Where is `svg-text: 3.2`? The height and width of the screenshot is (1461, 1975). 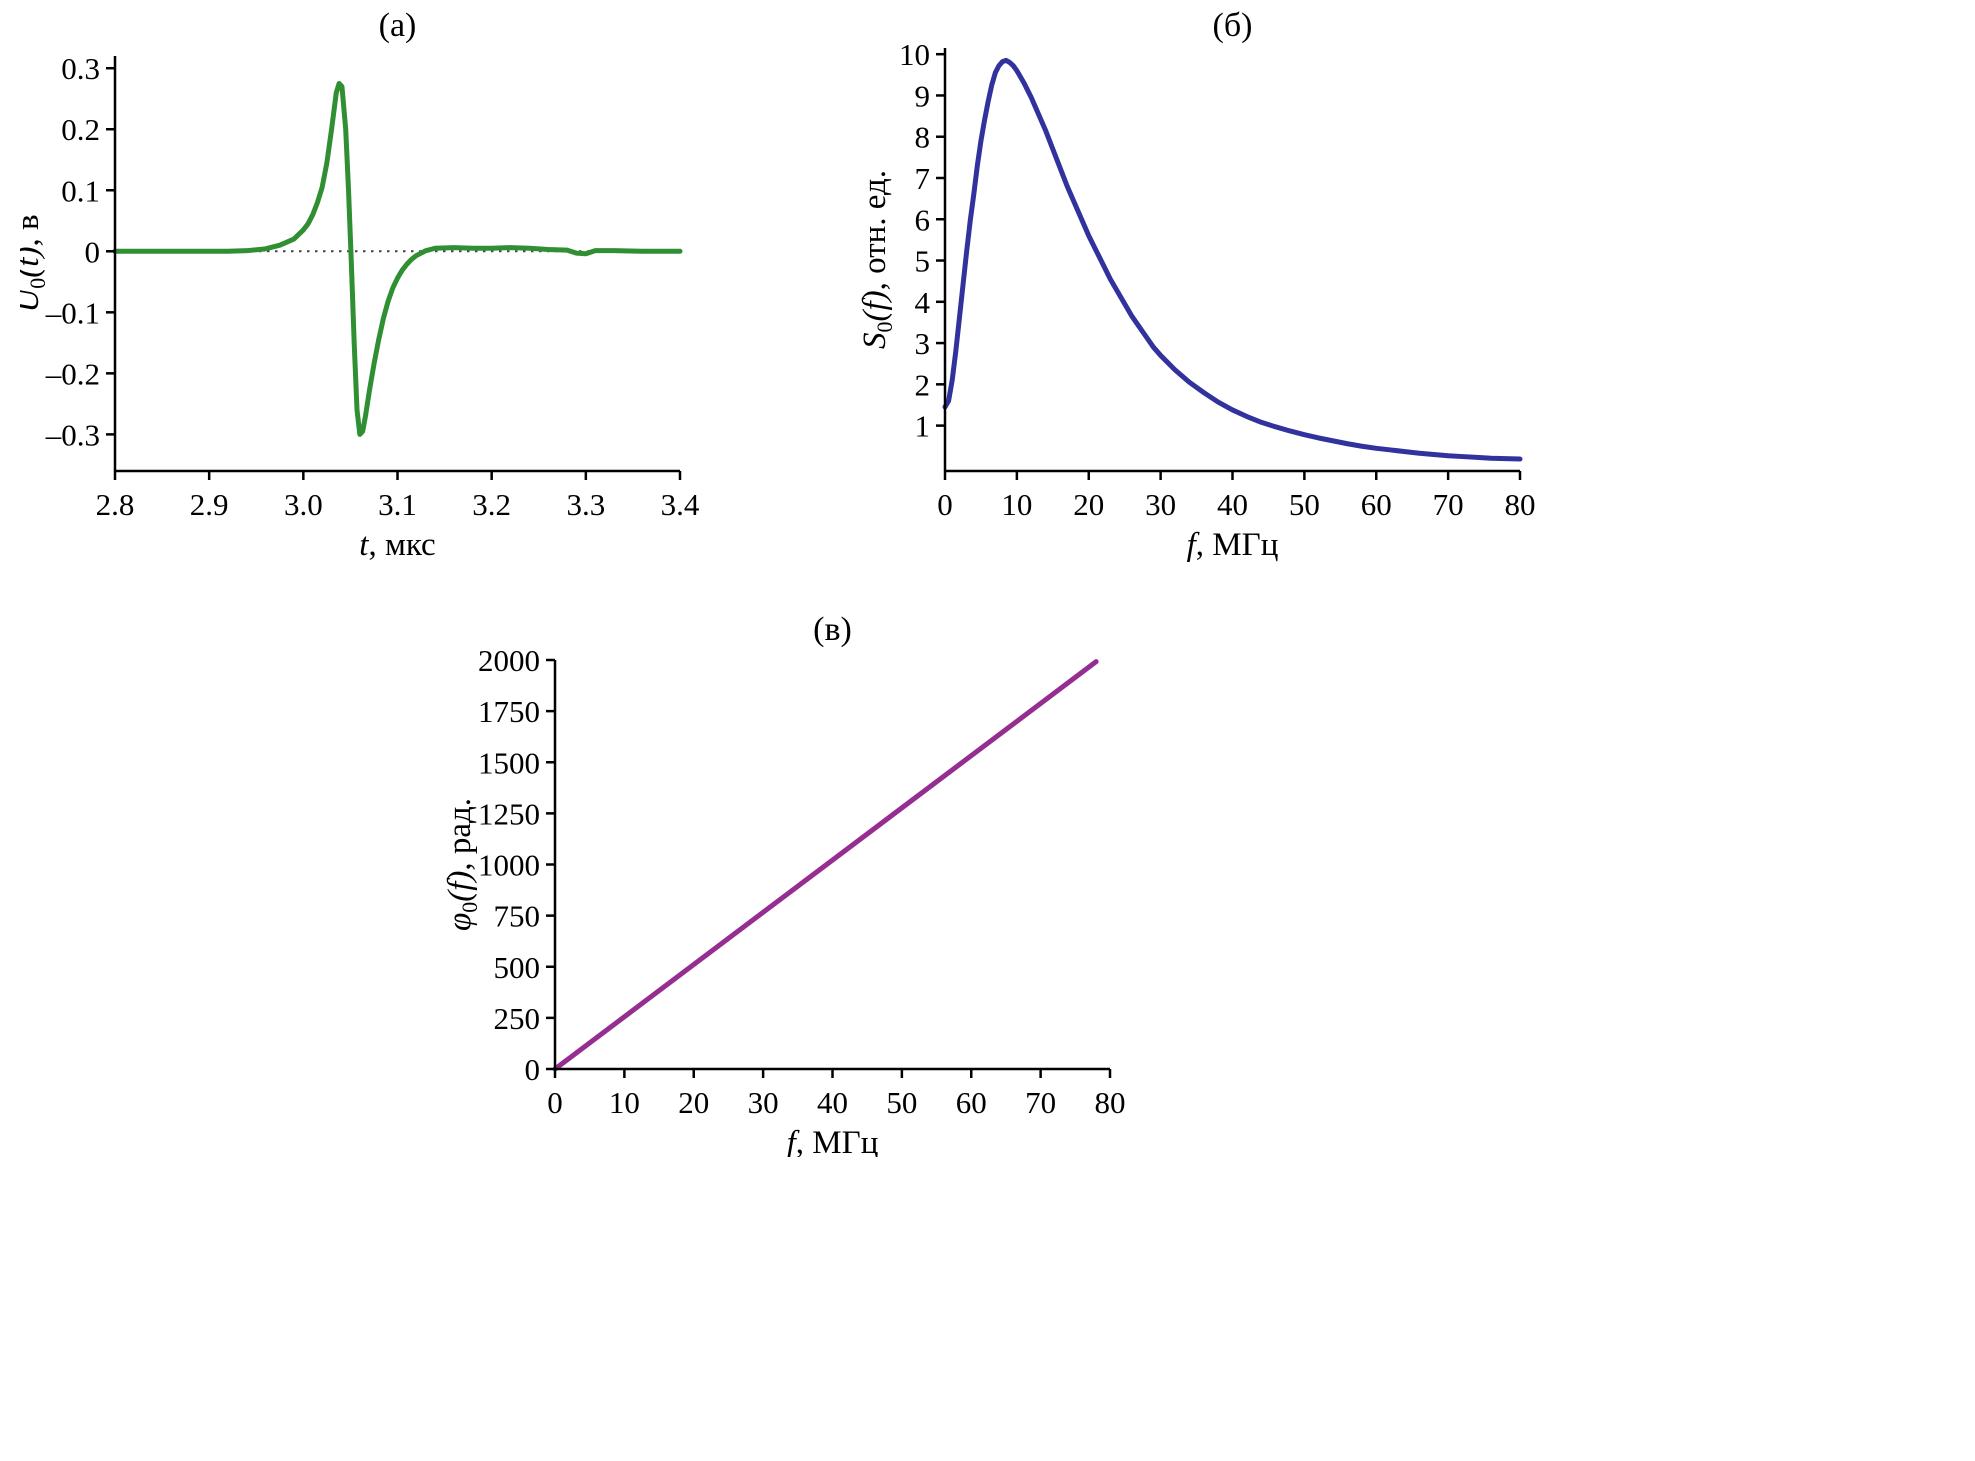
svg-text: 3.2 is located at coordinates (491, 504).